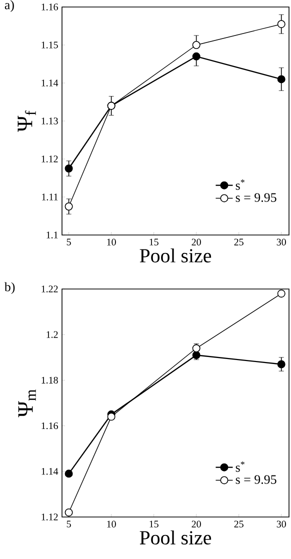  I want to click on y-tick-label: 1.13, so click(50, 121).